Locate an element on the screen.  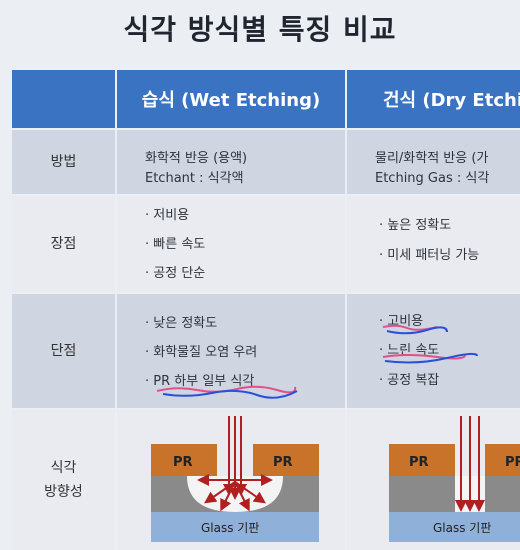
dry-etch-diagram: PR PR Glass 기판 is located at coordinates (454, 479).